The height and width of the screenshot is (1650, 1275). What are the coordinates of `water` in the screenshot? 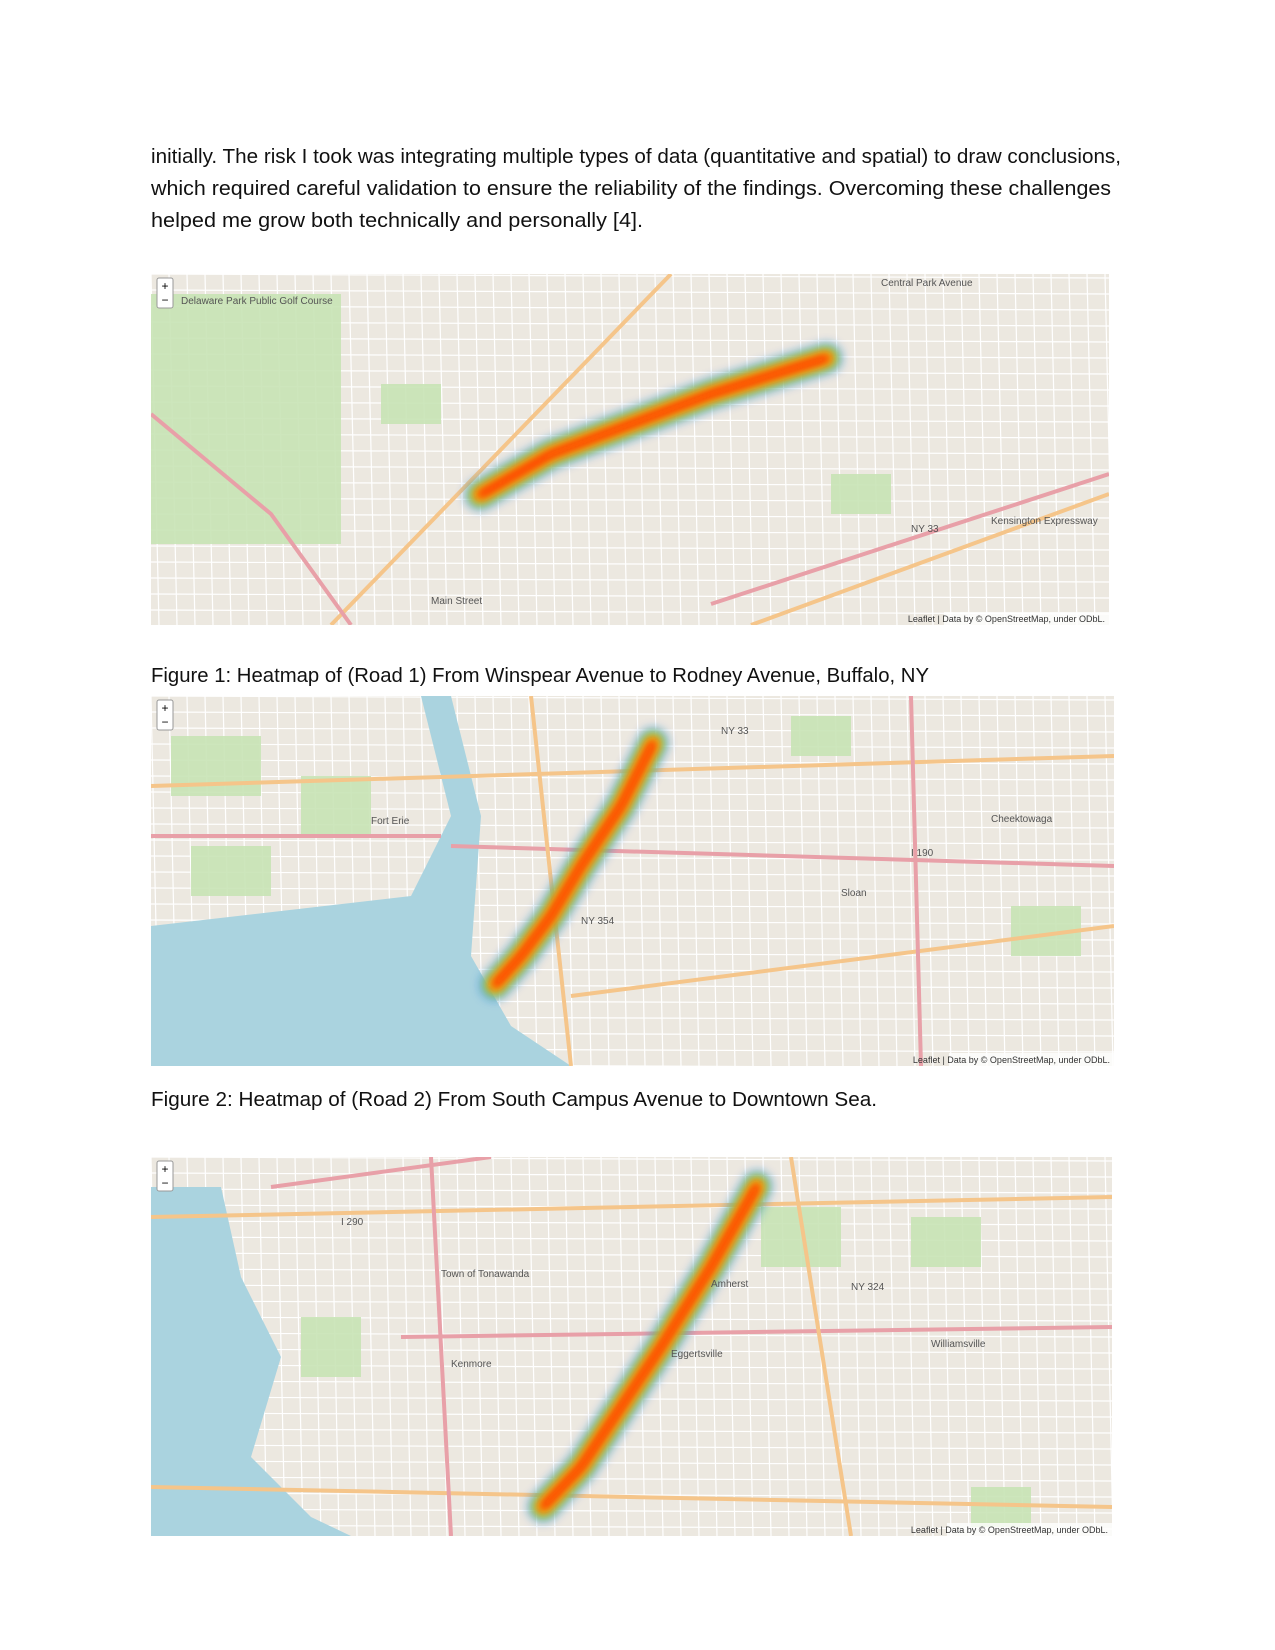 It's located at (251, 1361).